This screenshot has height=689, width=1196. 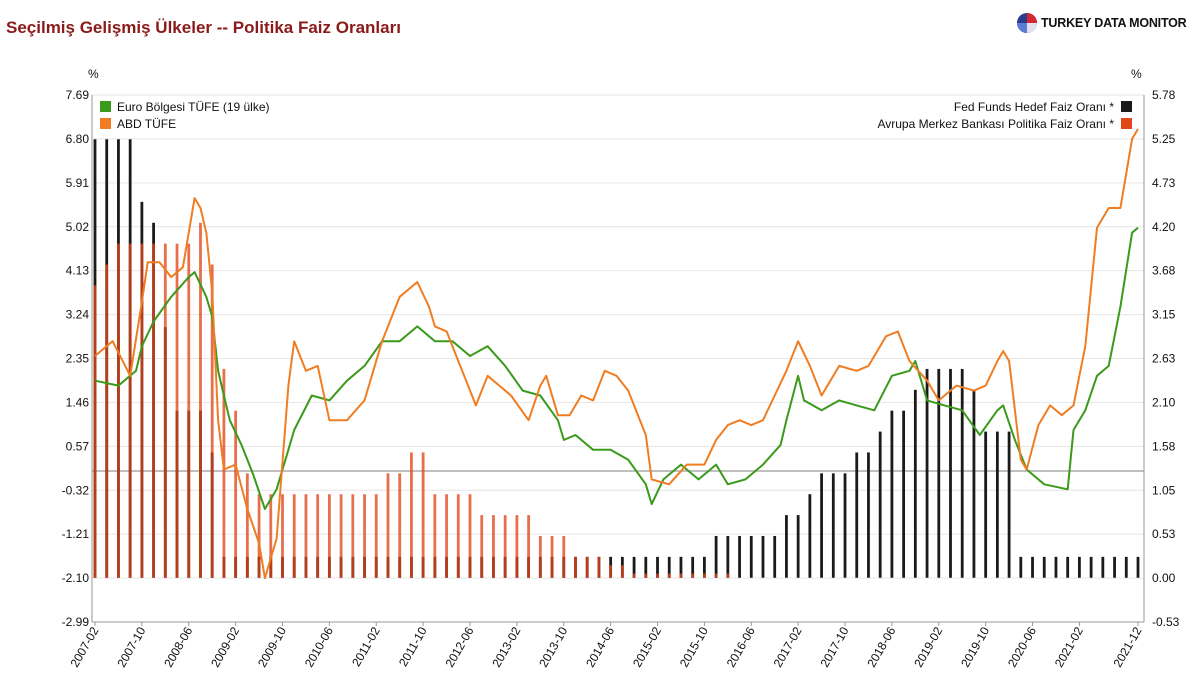 I want to click on right-tick-label: 1.05, so click(x=1164, y=490).